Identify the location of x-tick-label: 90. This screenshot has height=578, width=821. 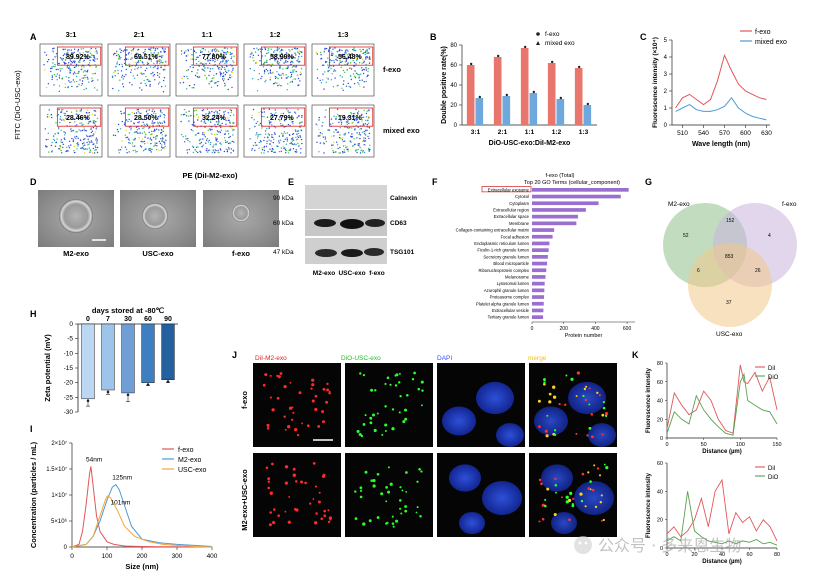
(168, 319).